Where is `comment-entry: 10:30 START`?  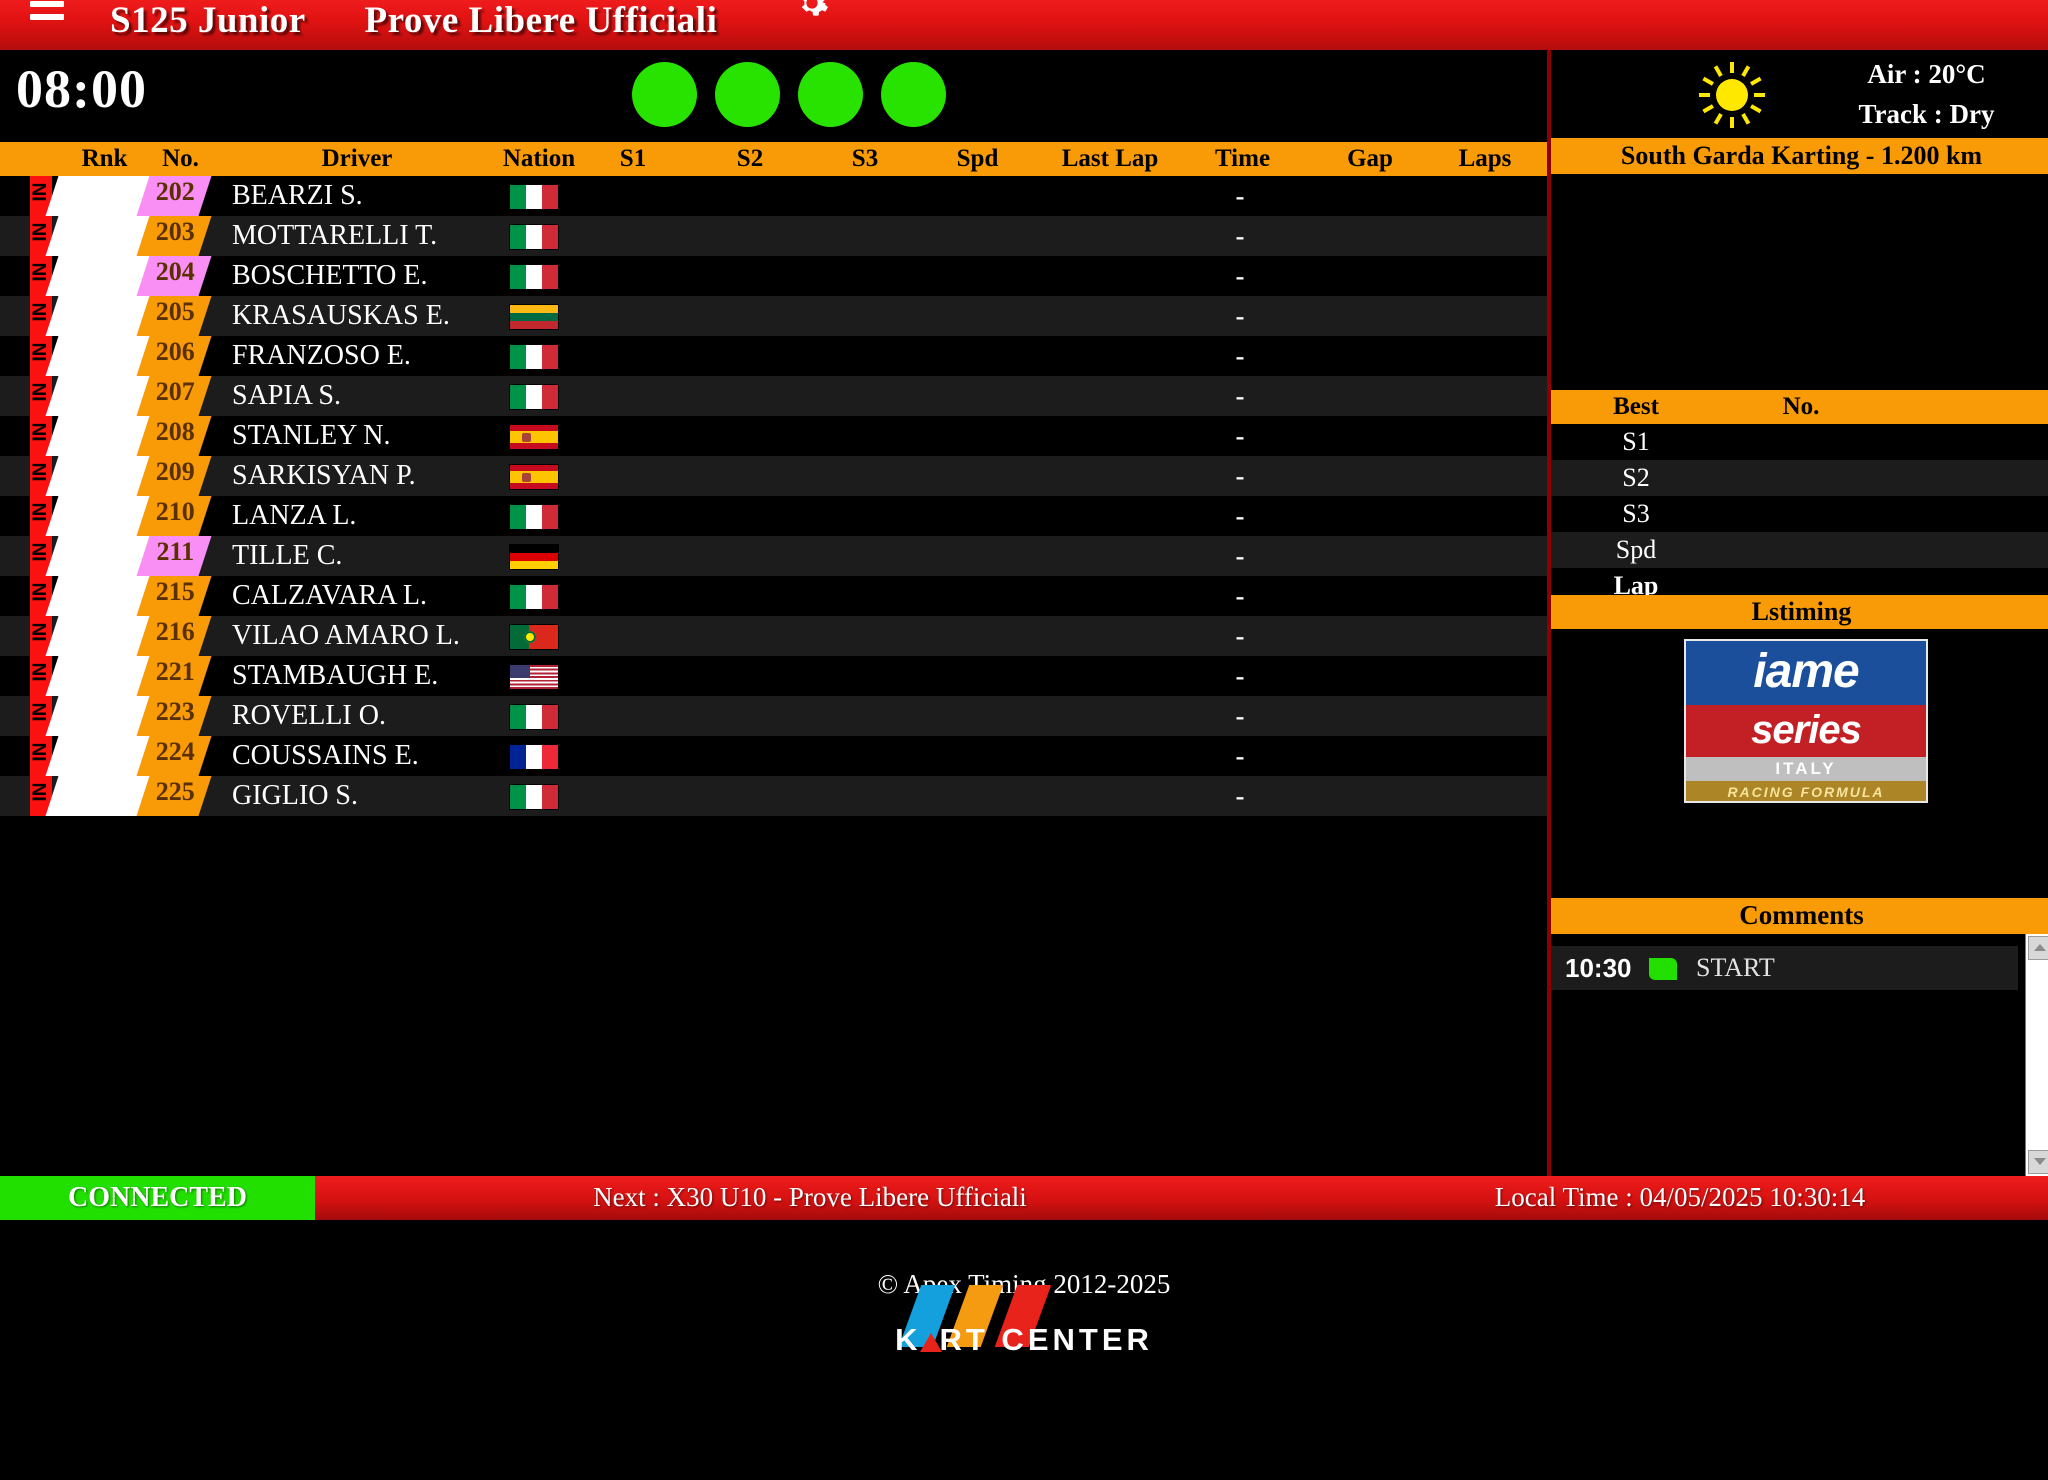 comment-entry: 10:30 START is located at coordinates (1784, 968).